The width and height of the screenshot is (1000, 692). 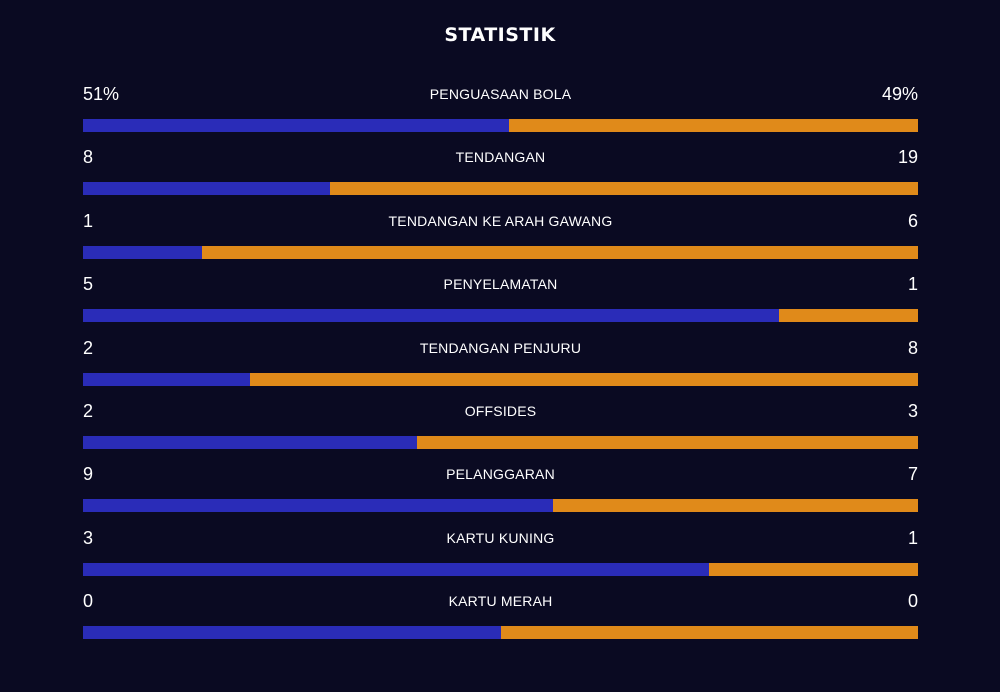 I want to click on stat-row-yellow-cards: 3 KARTU KUNING 1, so click(x=500, y=555).